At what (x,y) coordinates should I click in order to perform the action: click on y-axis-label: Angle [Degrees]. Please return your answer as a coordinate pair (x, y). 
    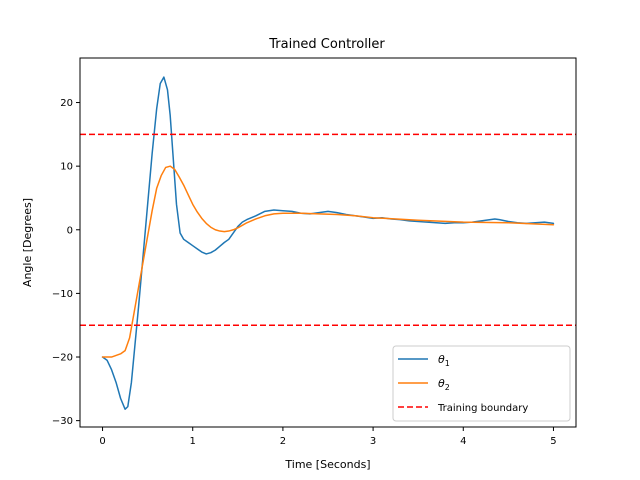
    Looking at the image, I should click on (27, 242).